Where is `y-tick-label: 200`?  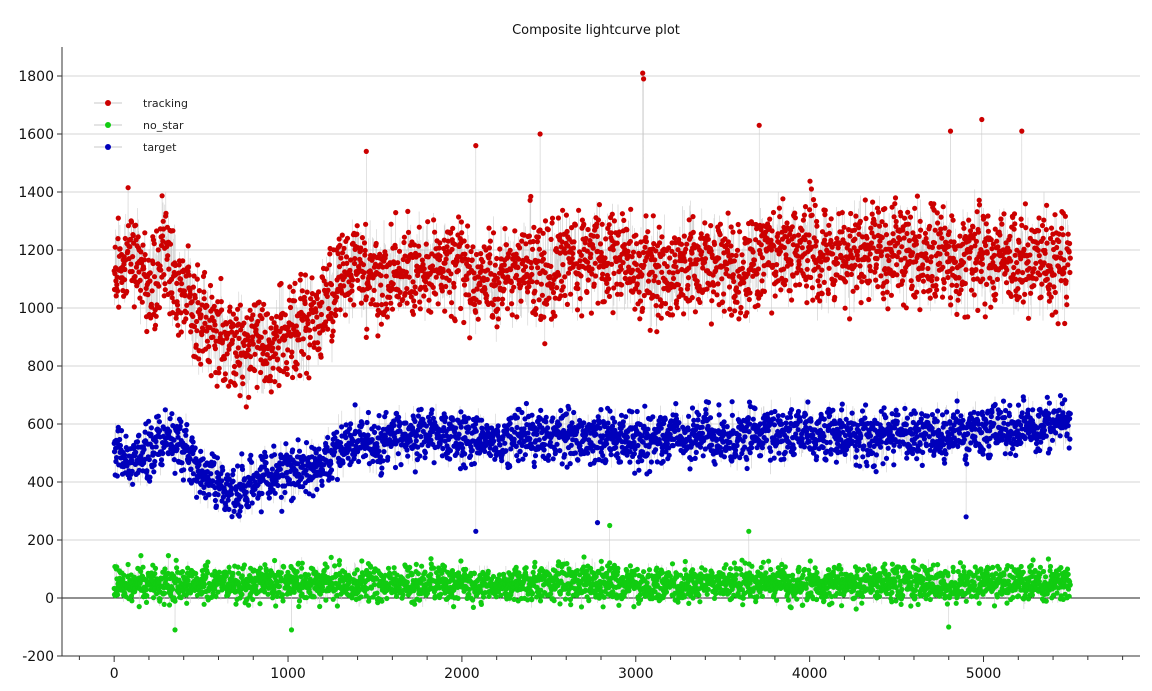 y-tick-label: 200 is located at coordinates (40, 541).